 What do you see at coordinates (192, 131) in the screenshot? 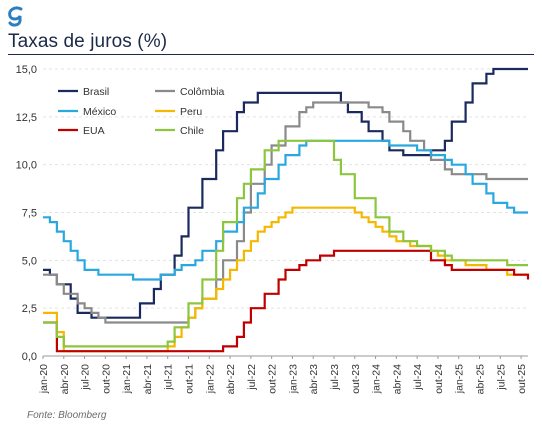
I see `legend-label-chile: Chile` at bounding box center [192, 131].